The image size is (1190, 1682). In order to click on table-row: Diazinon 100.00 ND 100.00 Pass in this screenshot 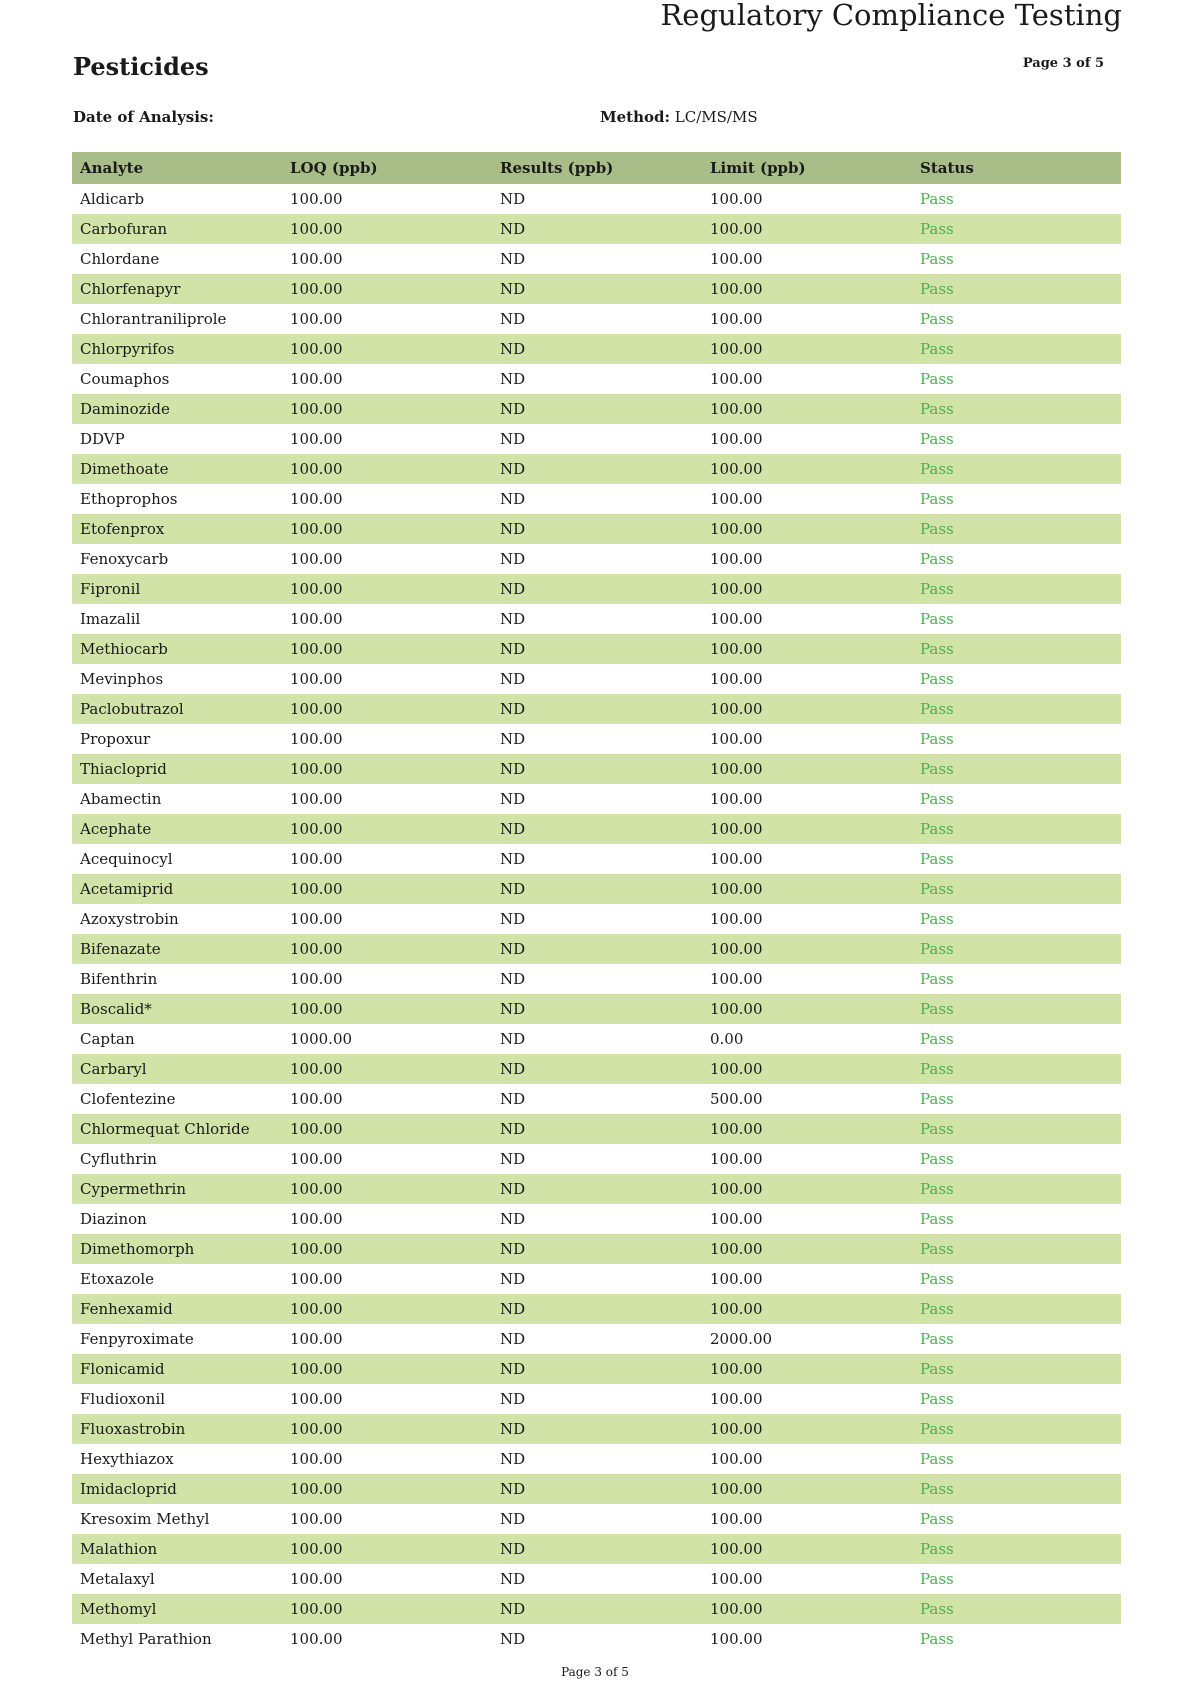, I will do `click(596, 1219)`.